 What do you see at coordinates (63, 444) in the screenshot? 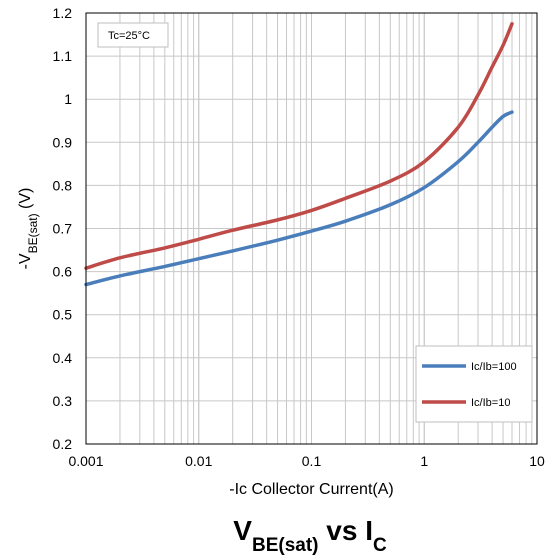
I see `y-tick-label: 0.2` at bounding box center [63, 444].